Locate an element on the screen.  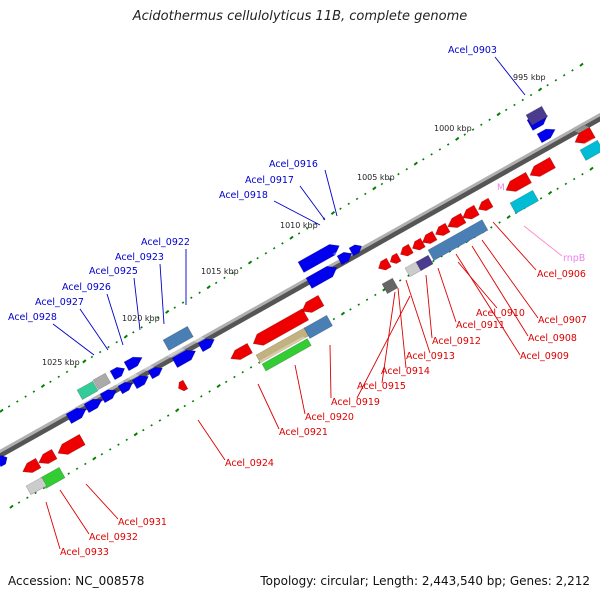
gene-0906-box-body is located at coordinates (524, 201).